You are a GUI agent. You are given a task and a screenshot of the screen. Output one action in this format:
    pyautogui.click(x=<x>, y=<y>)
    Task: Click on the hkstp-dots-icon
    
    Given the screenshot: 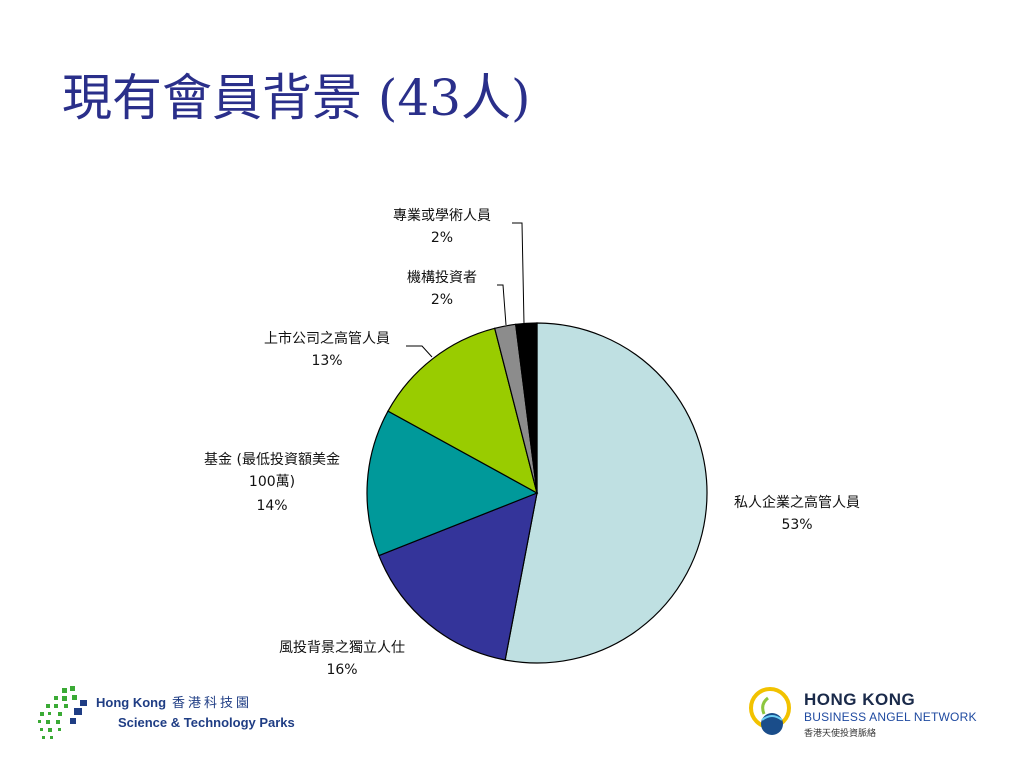 What is the action you would take?
    pyautogui.click(x=62, y=712)
    